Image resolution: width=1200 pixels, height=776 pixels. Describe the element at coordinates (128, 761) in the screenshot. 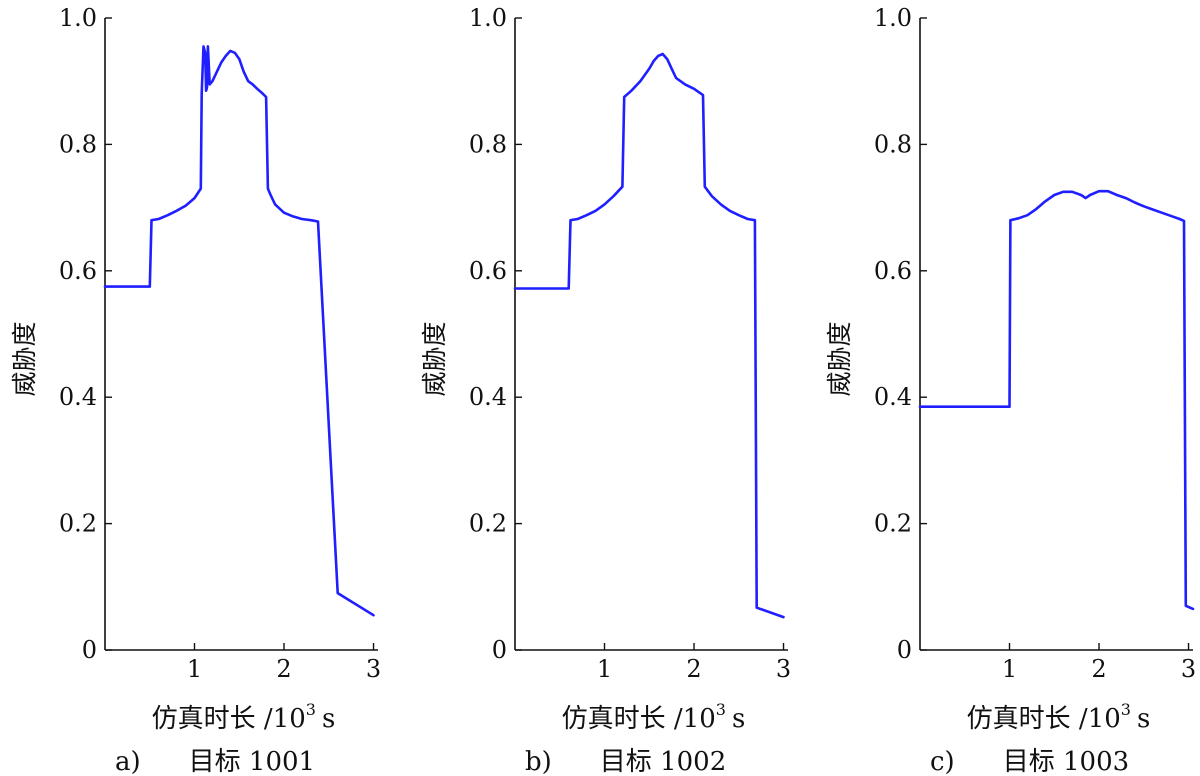

I see `panel-label: a)` at that location.